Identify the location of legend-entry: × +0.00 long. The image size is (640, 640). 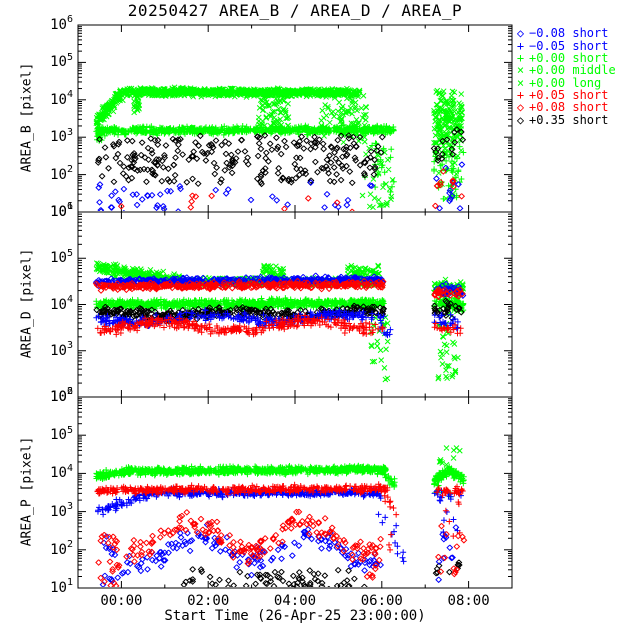
(576, 82).